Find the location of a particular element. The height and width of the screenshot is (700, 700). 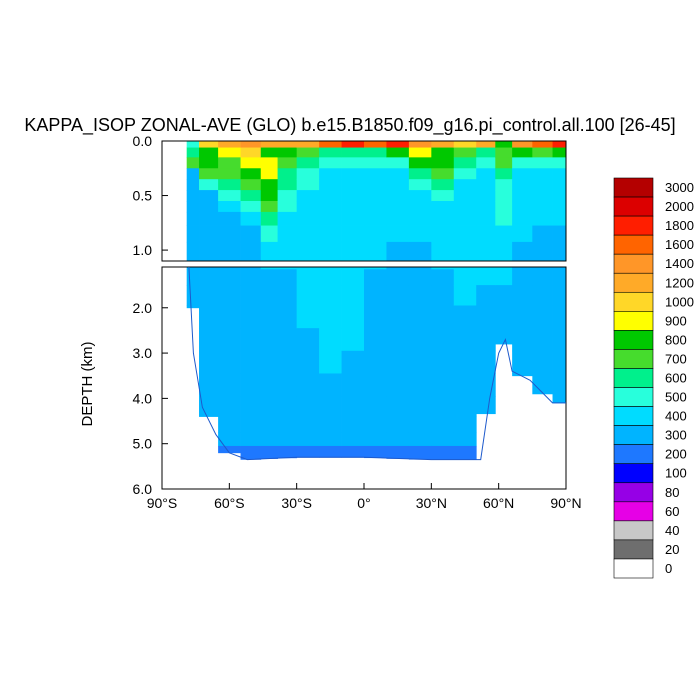

colorbar-label: 1400 is located at coordinates (679, 263).